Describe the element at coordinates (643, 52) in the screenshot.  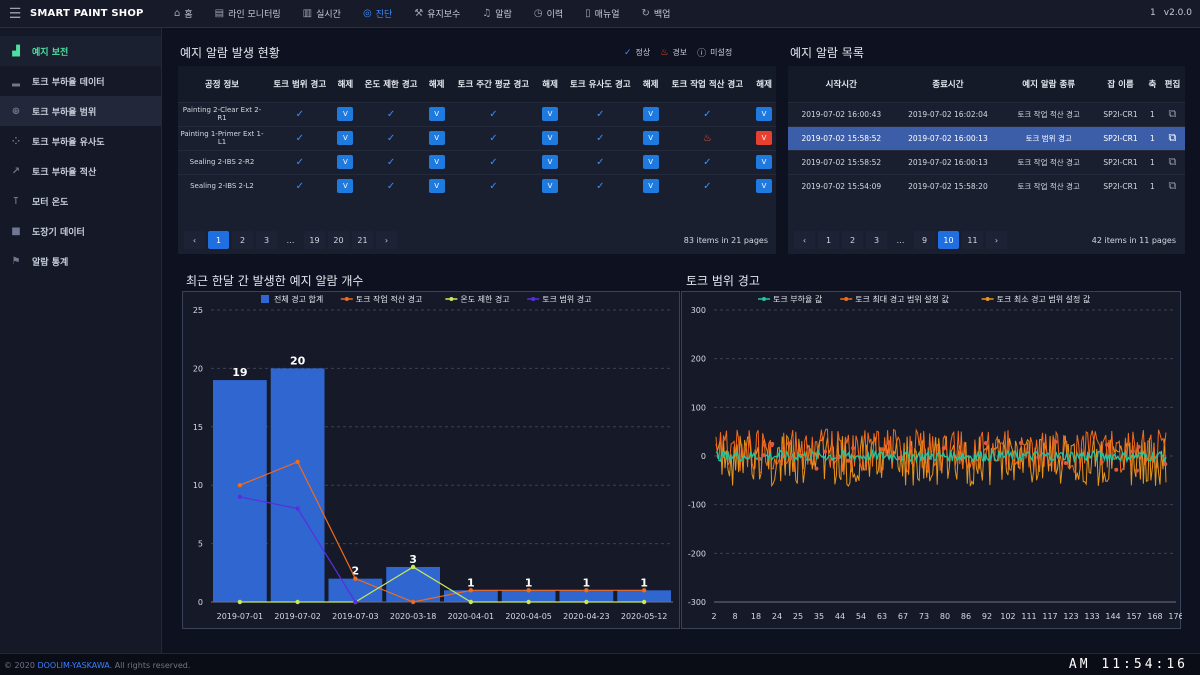
I see `legend-normal: 정상` at that location.